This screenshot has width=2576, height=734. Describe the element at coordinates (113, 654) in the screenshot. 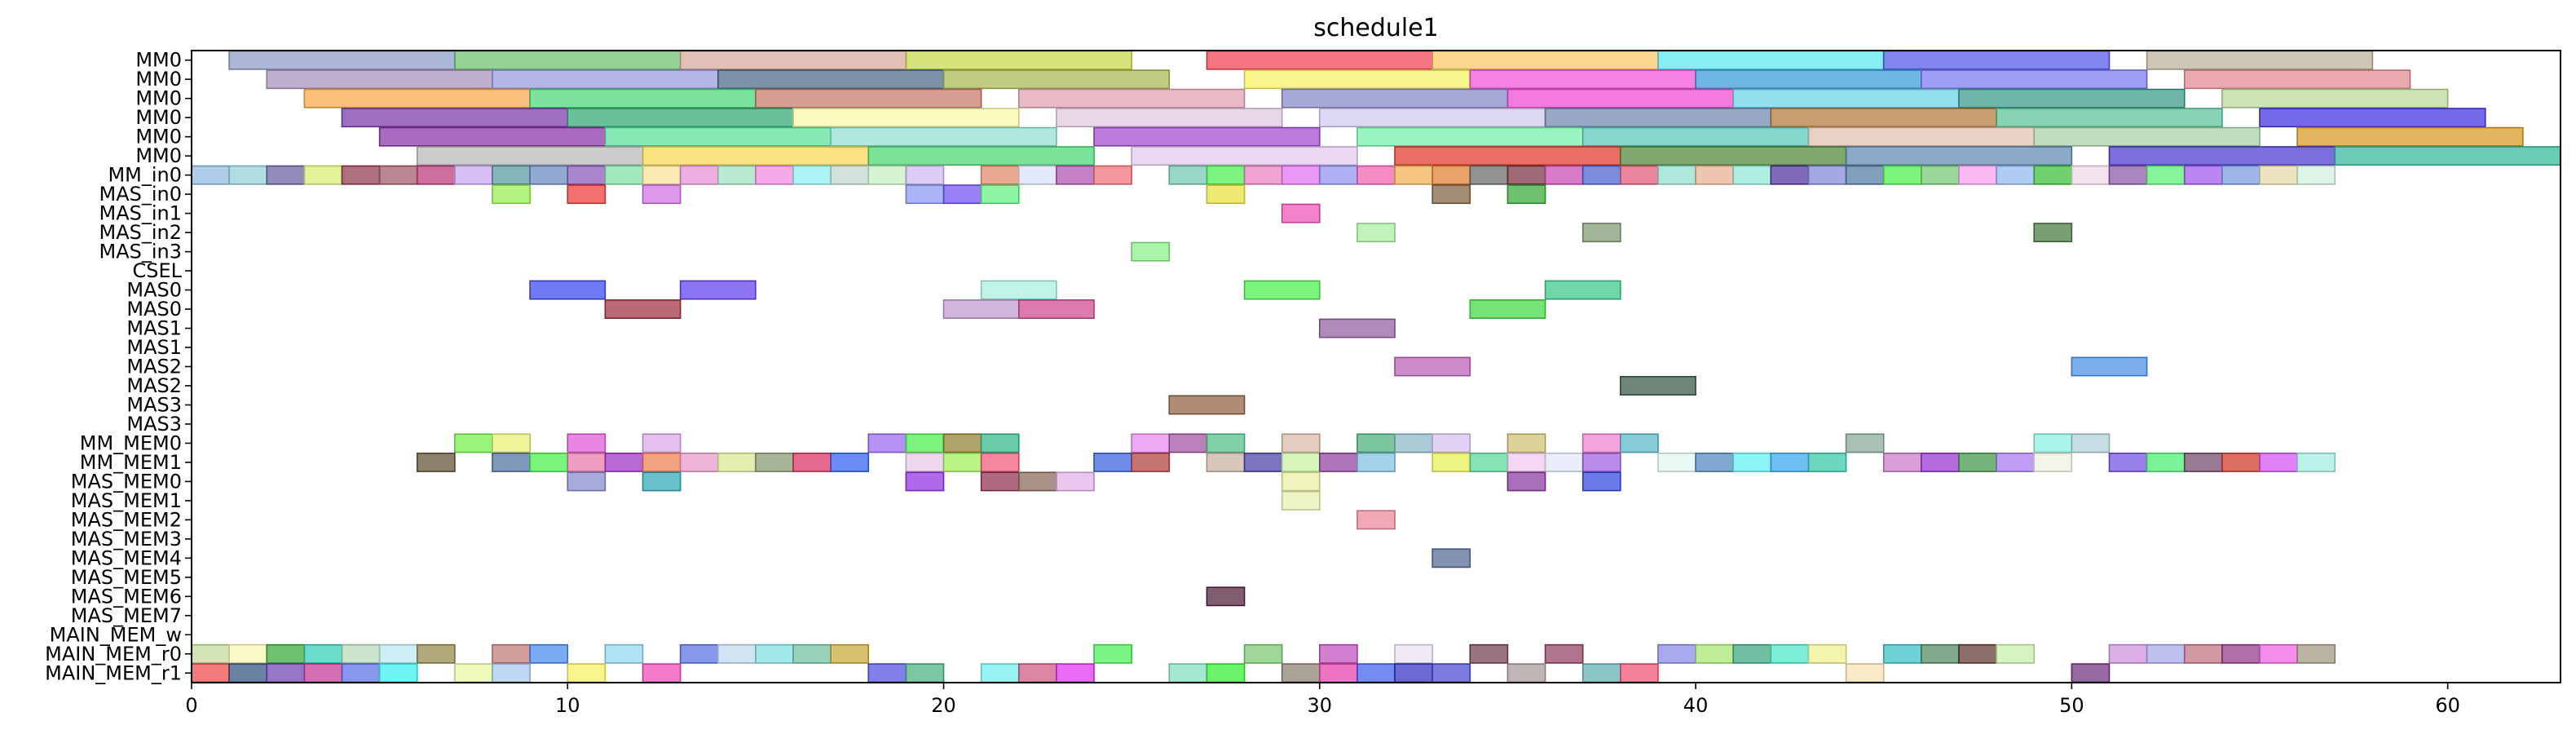

I see `y-tick-label: MAIN_MEM_r0` at that location.